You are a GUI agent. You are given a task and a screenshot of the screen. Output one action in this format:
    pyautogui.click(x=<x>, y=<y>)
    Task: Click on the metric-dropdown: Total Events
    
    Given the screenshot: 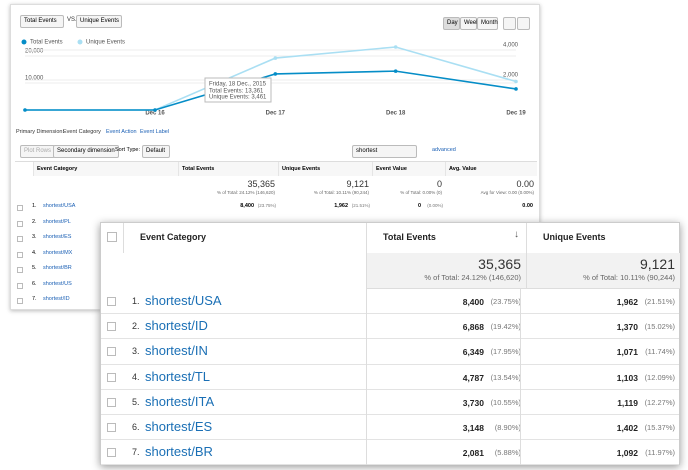 What is the action you would take?
    pyautogui.click(x=42, y=21)
    